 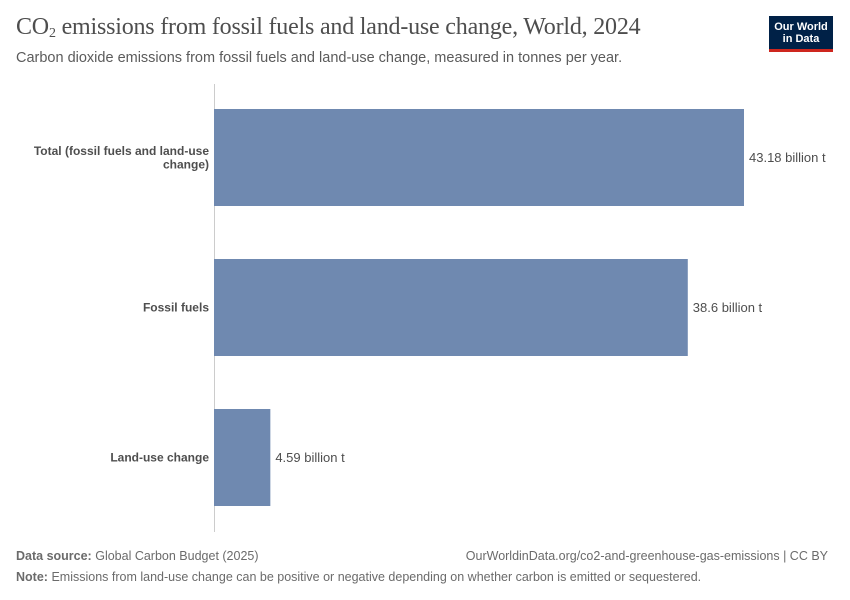 I want to click on logo-line-2: in Data, so click(x=801, y=39).